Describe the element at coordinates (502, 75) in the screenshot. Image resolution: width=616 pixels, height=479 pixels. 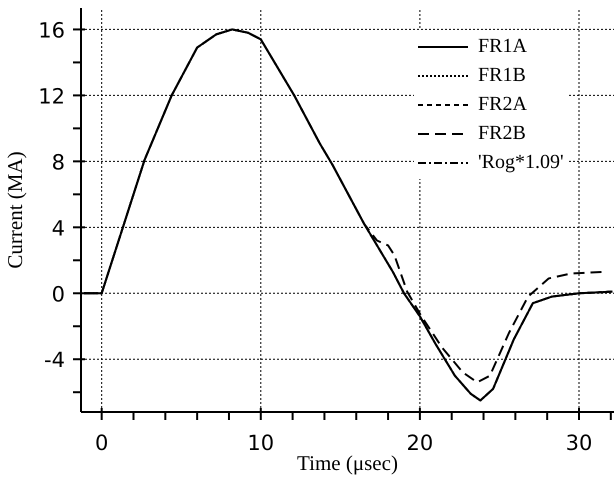
I see `legend-label: FR1B` at that location.